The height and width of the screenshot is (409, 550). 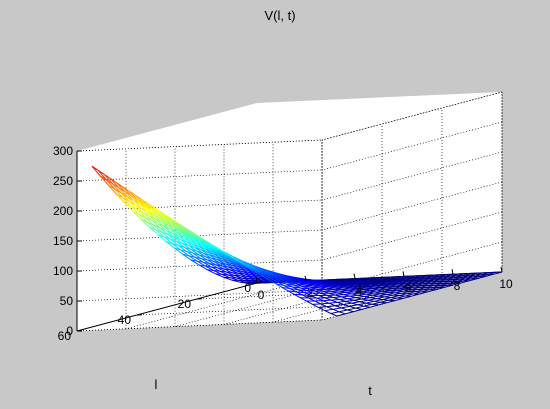 I want to click on x-axis-label: t, so click(x=370, y=390).